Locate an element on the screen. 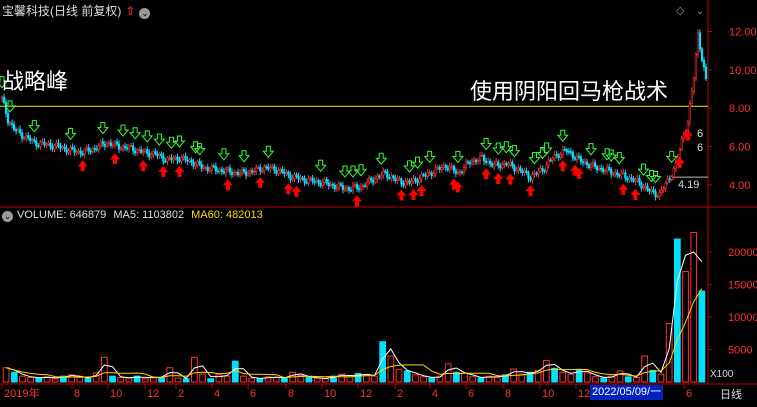 The height and width of the screenshot is (407, 757). red-up-arrow-icon: ⇧ is located at coordinates (130, 11).